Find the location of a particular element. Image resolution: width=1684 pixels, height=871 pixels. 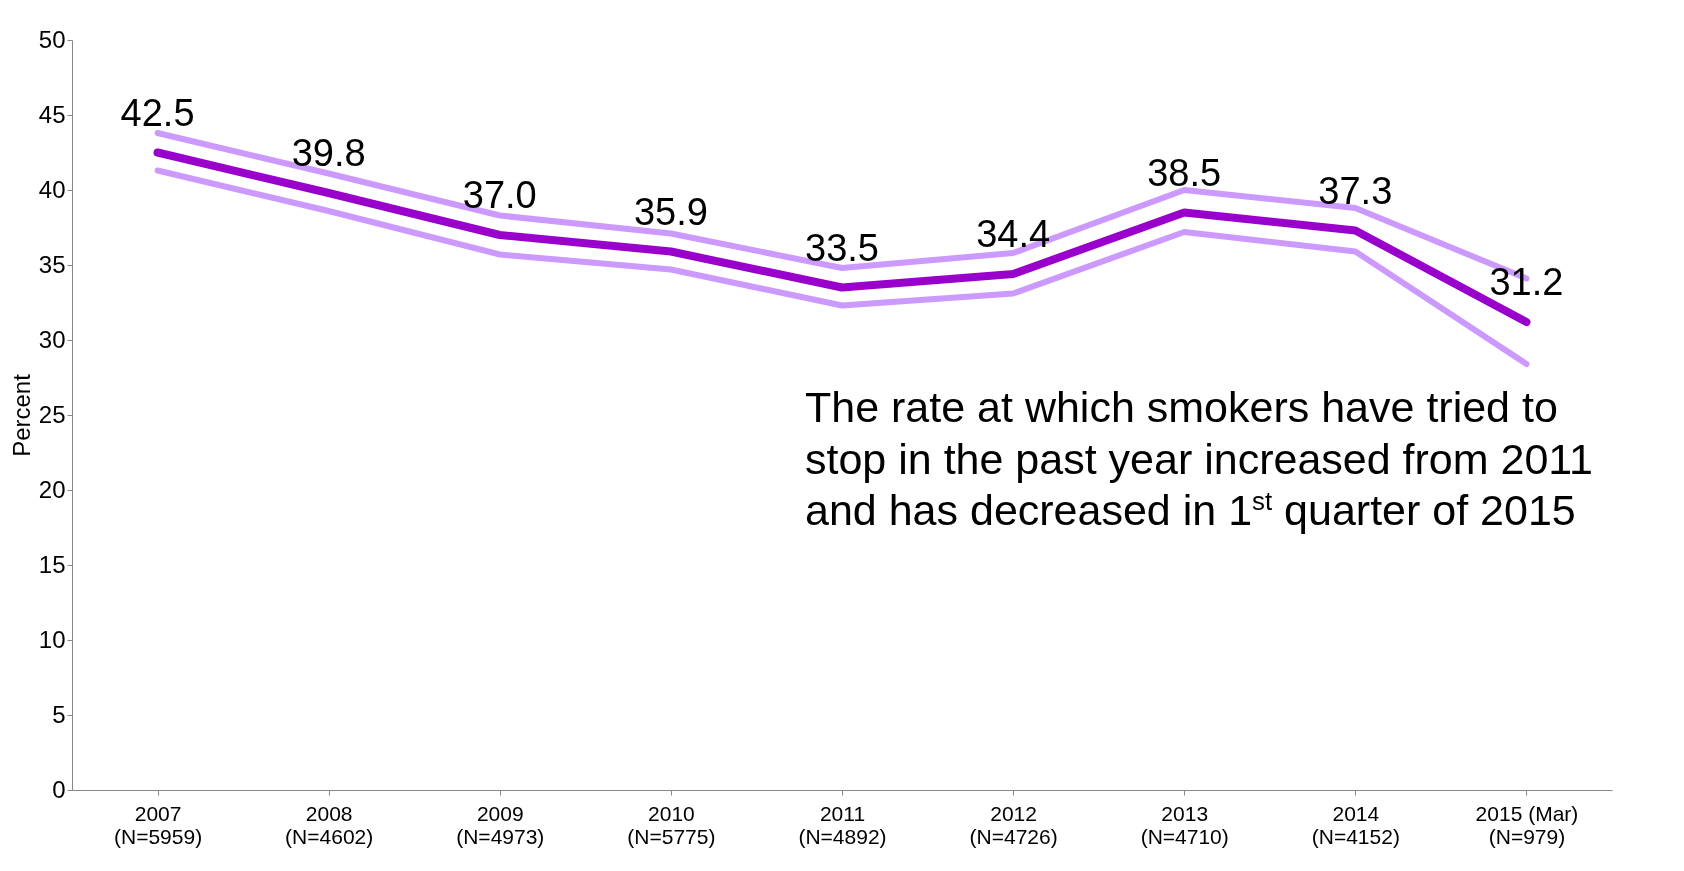

data-label: 37.0 is located at coordinates (499, 195).